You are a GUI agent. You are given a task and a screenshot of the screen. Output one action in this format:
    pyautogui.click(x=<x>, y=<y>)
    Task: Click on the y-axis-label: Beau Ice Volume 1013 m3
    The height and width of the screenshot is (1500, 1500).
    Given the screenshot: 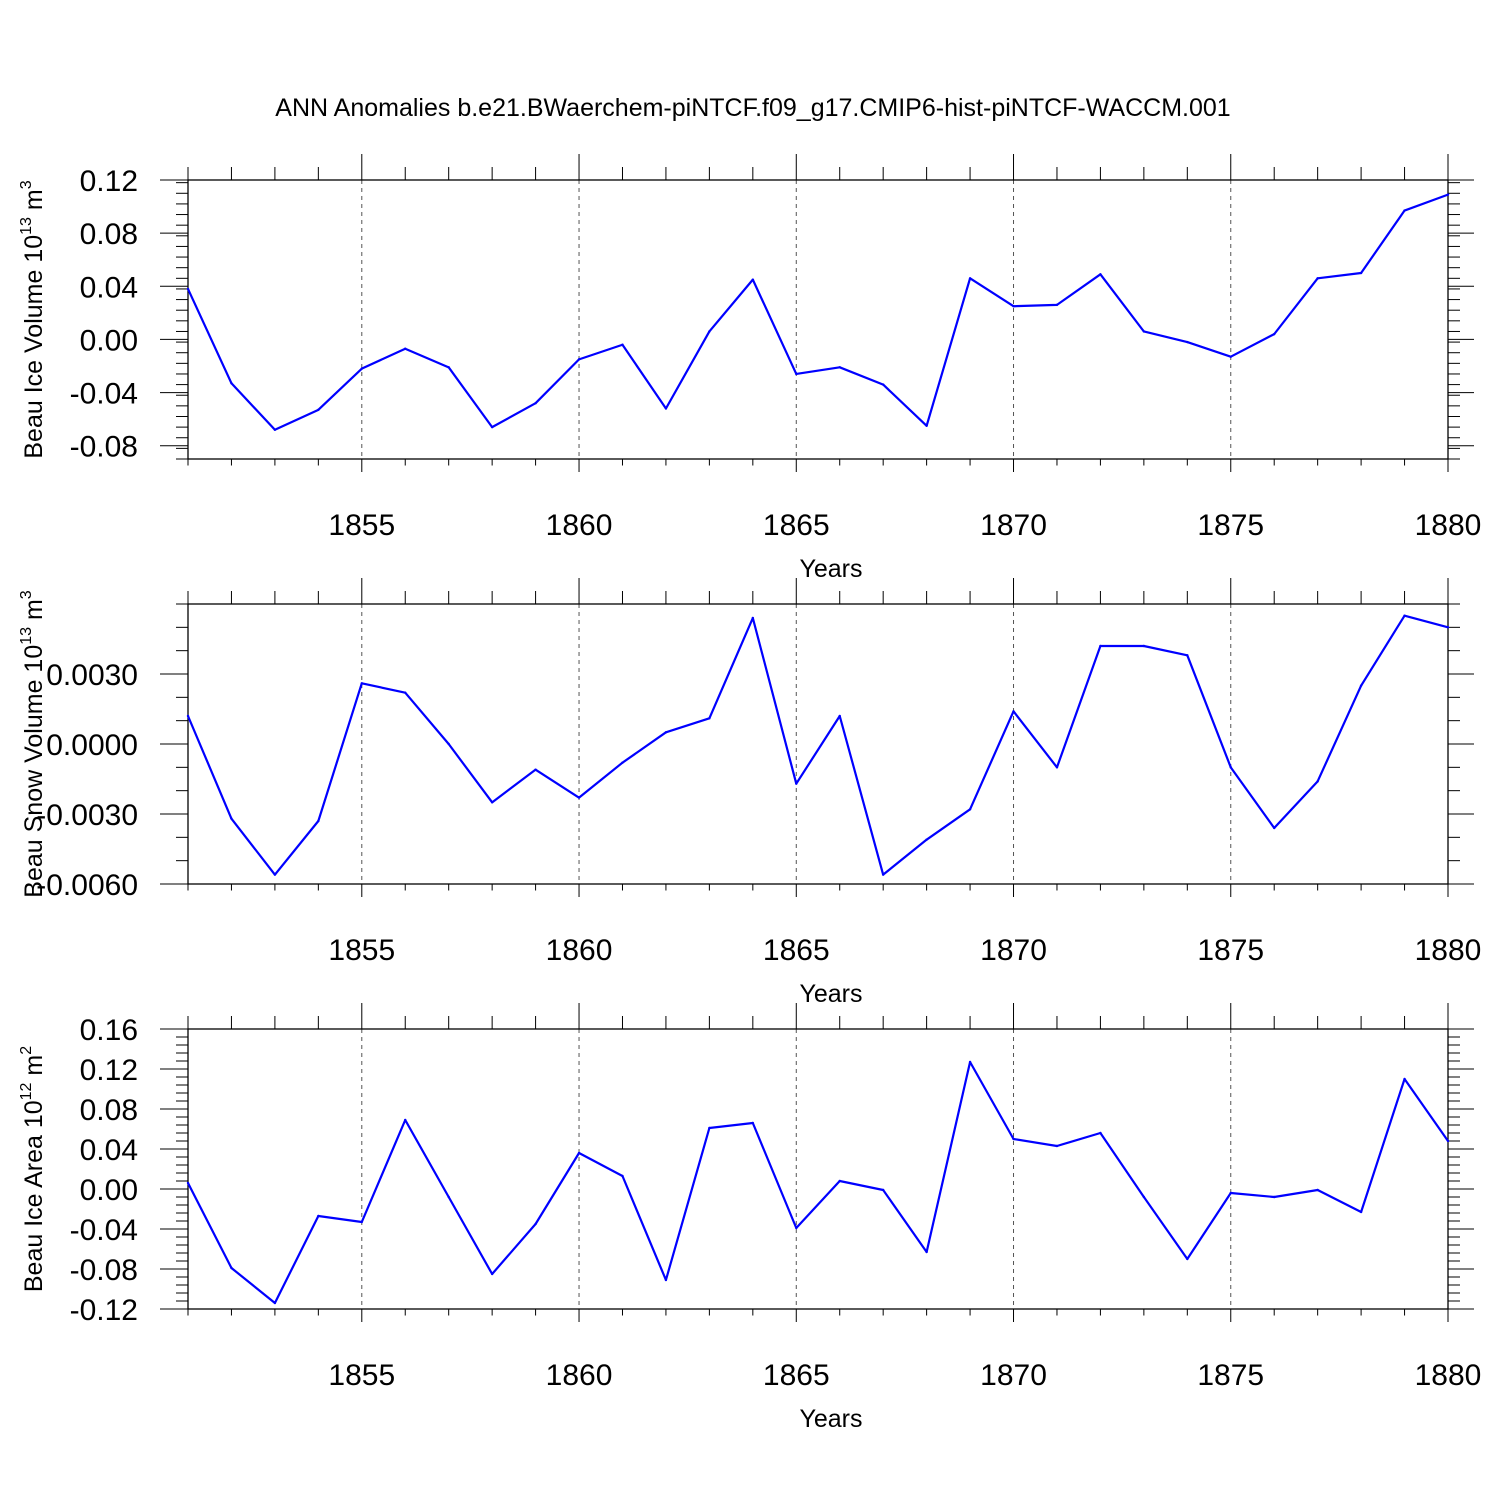 What is the action you would take?
    pyautogui.click(x=33, y=319)
    